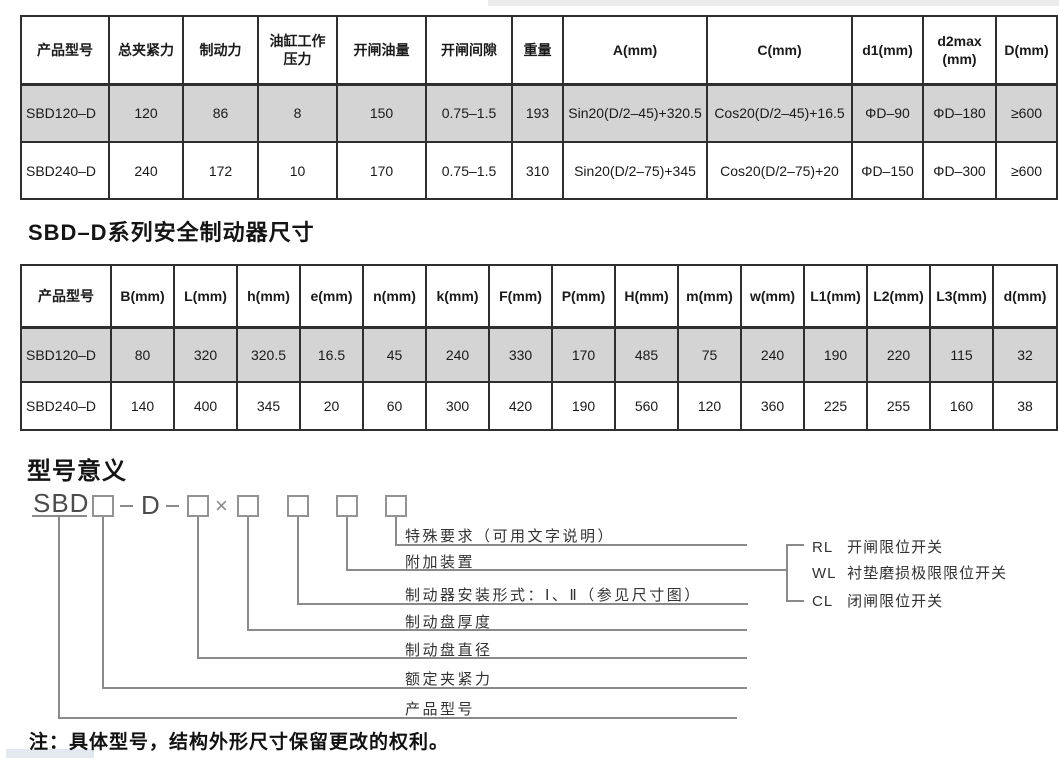 The width and height of the screenshot is (1059, 758). I want to click on table-cell: 255, so click(898, 406).